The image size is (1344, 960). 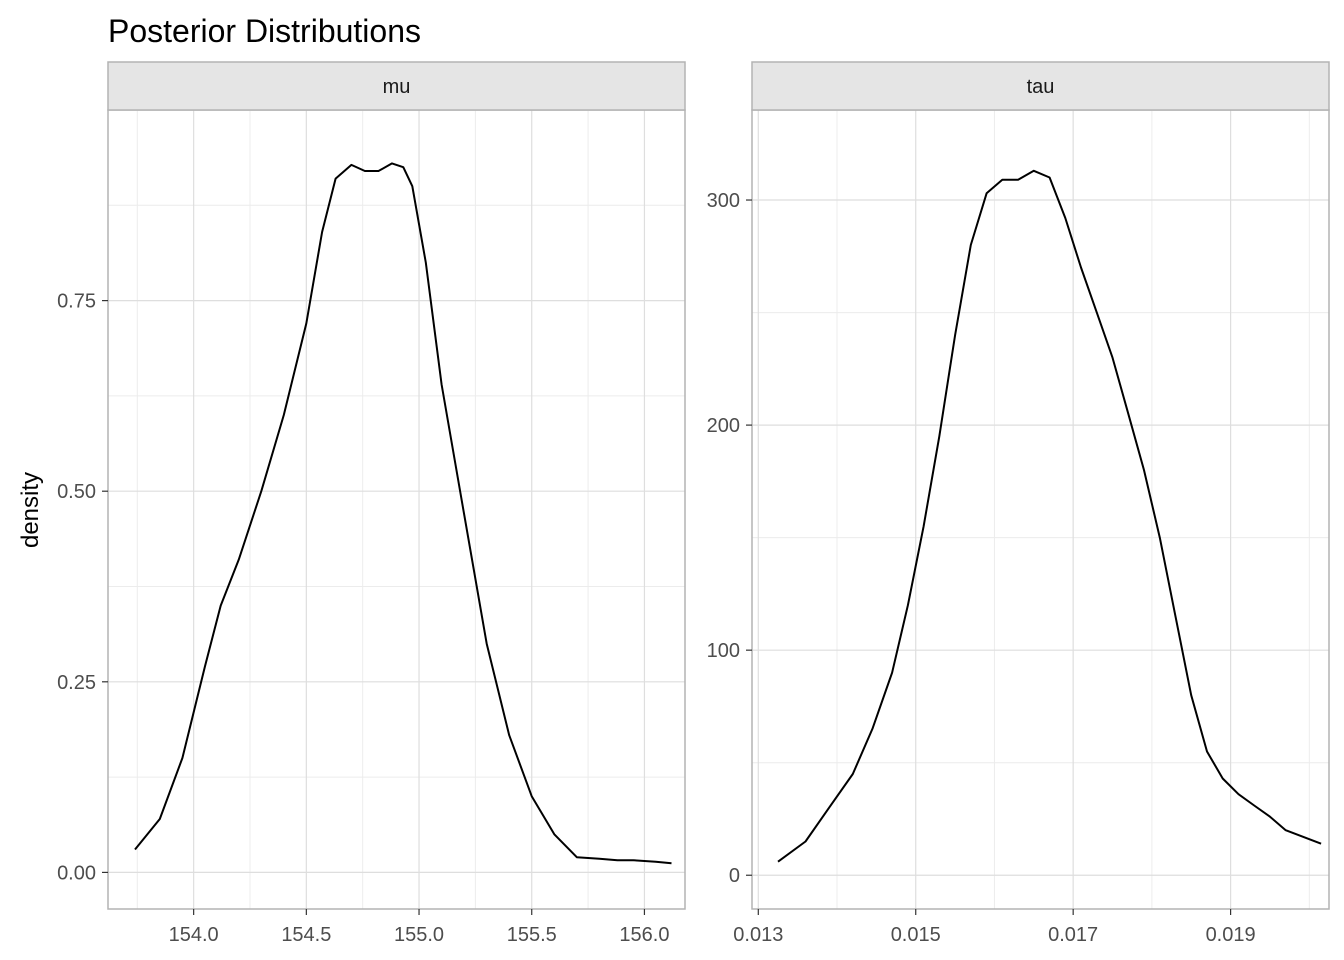 I want to click on x-tick-label: 155.0, so click(x=419, y=935).